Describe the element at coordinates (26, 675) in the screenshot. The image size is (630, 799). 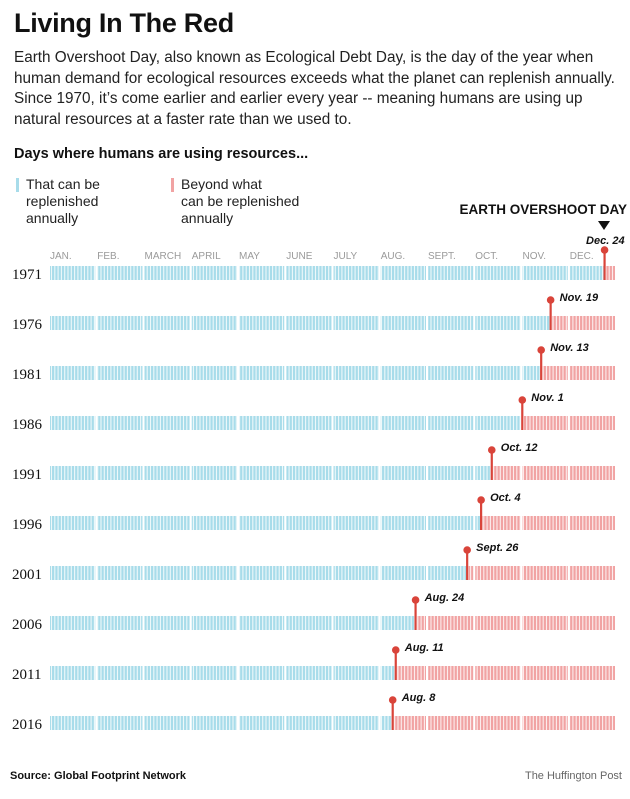
I see `year-label: 2011` at that location.